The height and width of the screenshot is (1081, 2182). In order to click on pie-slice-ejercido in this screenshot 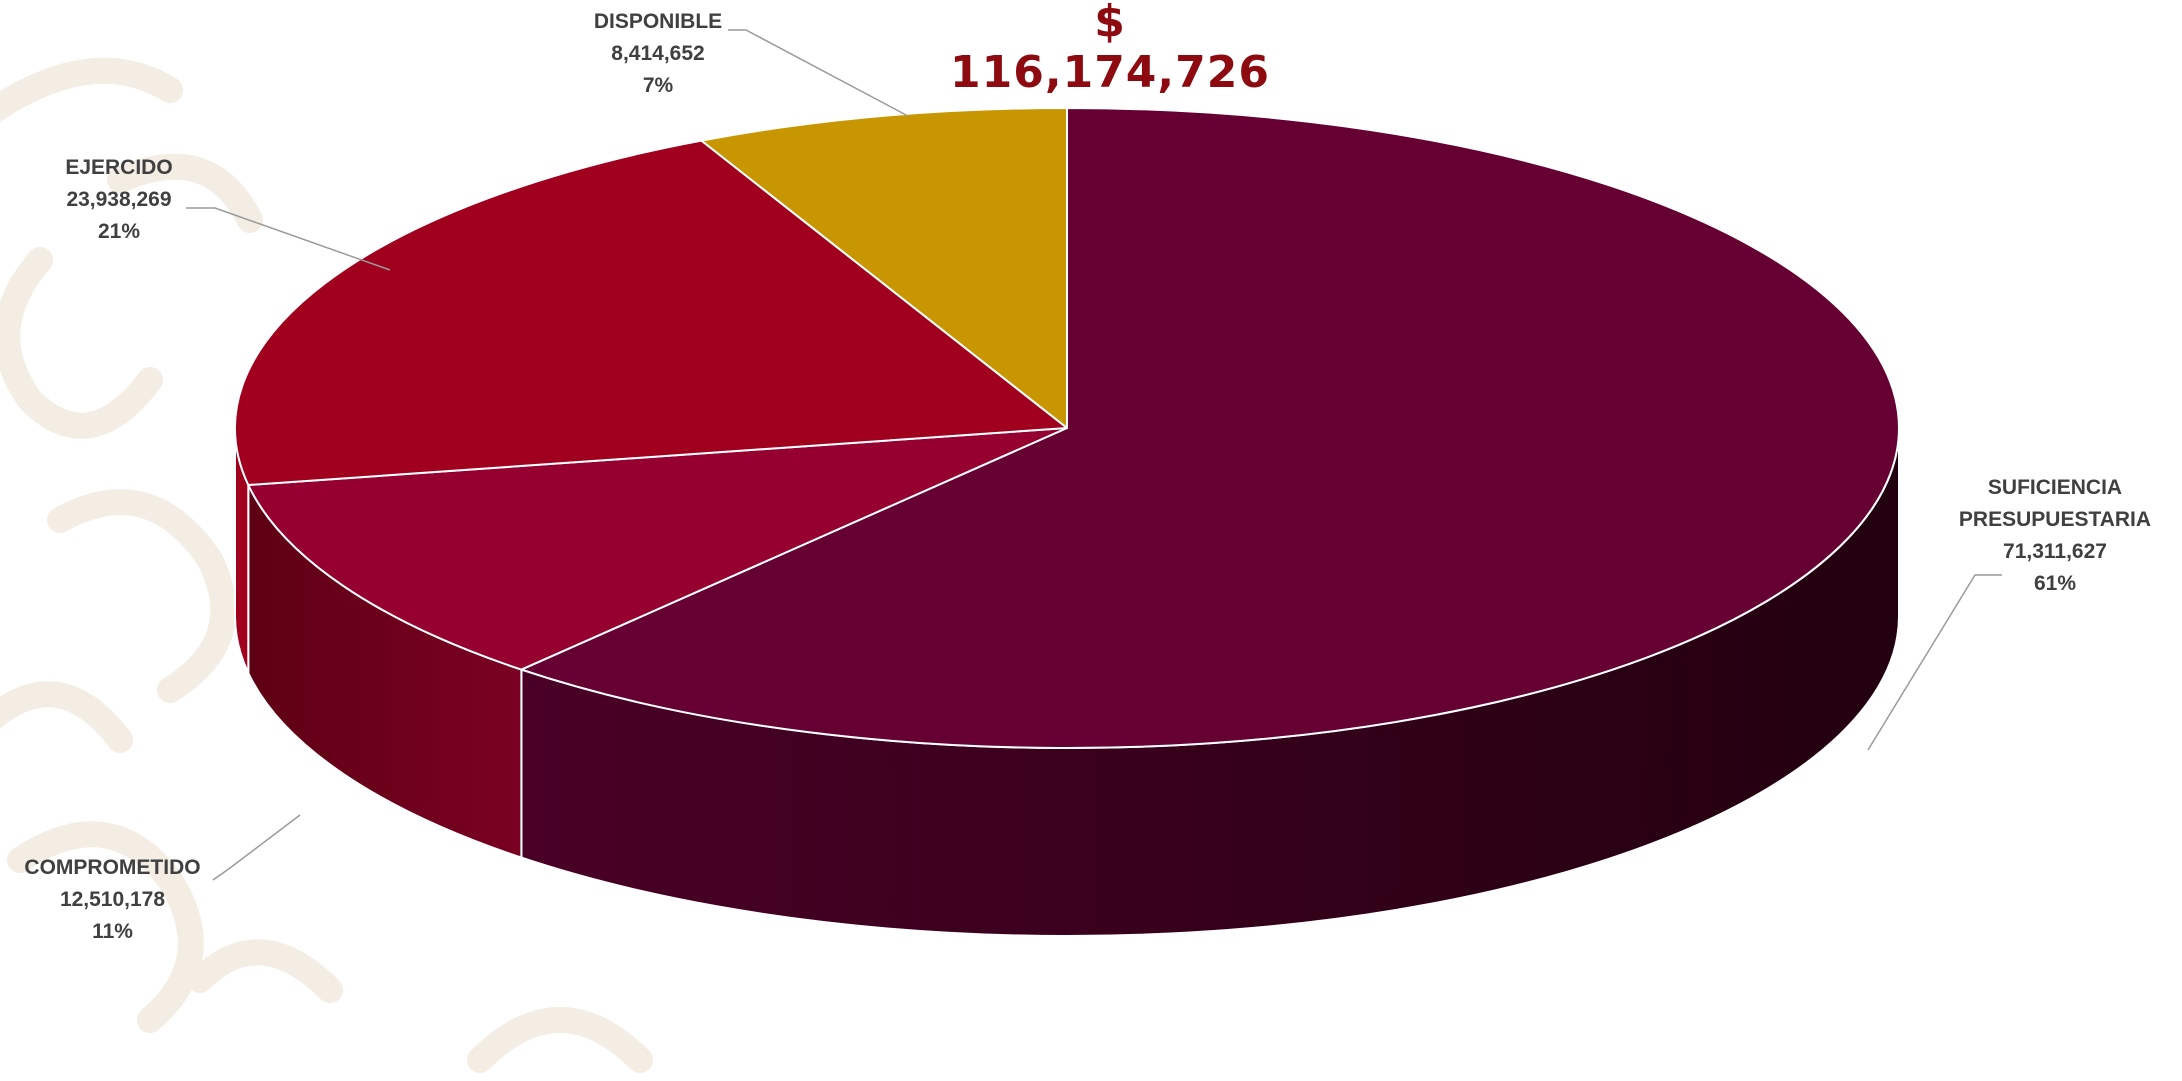, I will do `click(651, 312)`.